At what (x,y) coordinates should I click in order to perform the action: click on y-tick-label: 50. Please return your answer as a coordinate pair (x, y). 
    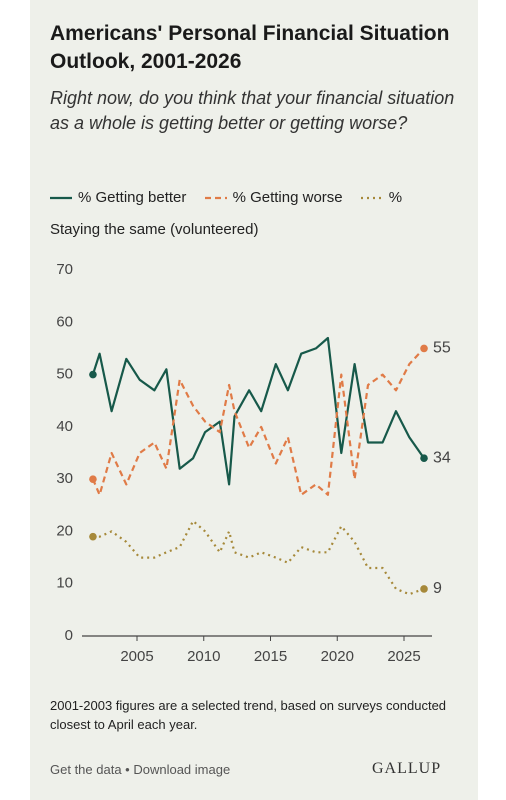
    Looking at the image, I should click on (64, 374).